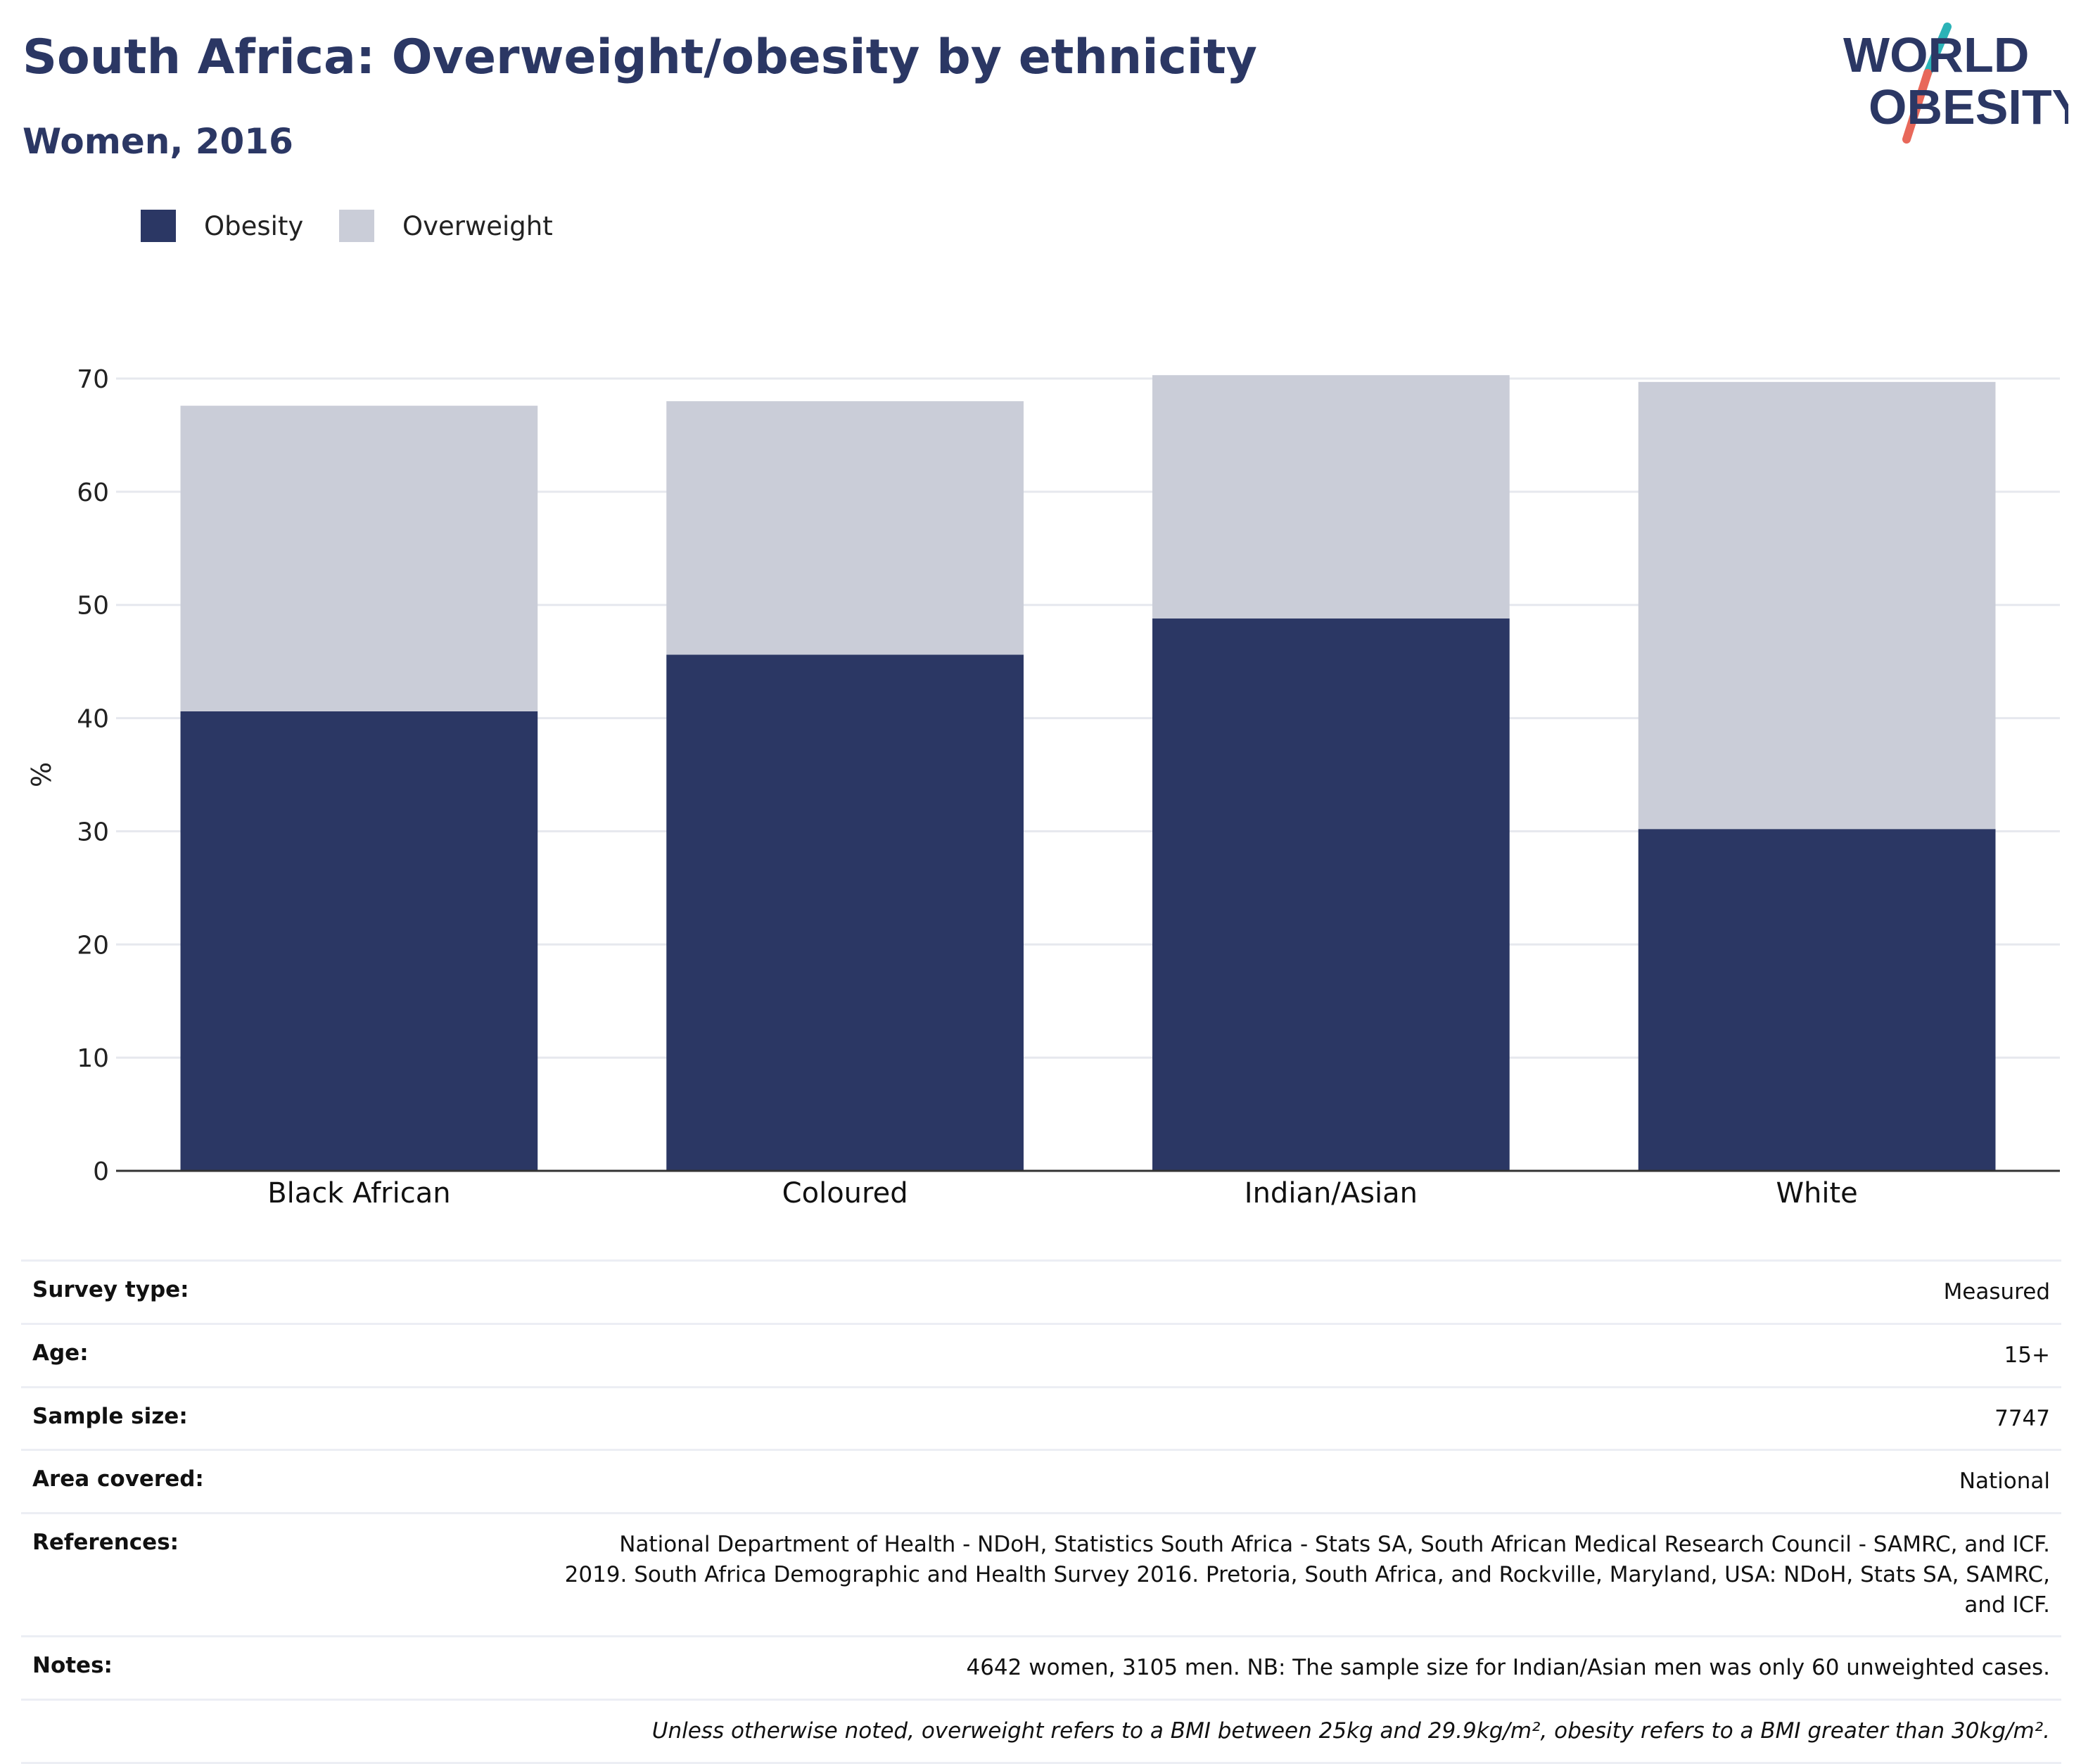 The width and height of the screenshot is (2081, 1764). What do you see at coordinates (254, 226) in the screenshot?
I see `legend-label-obesity: Obesity` at bounding box center [254, 226].